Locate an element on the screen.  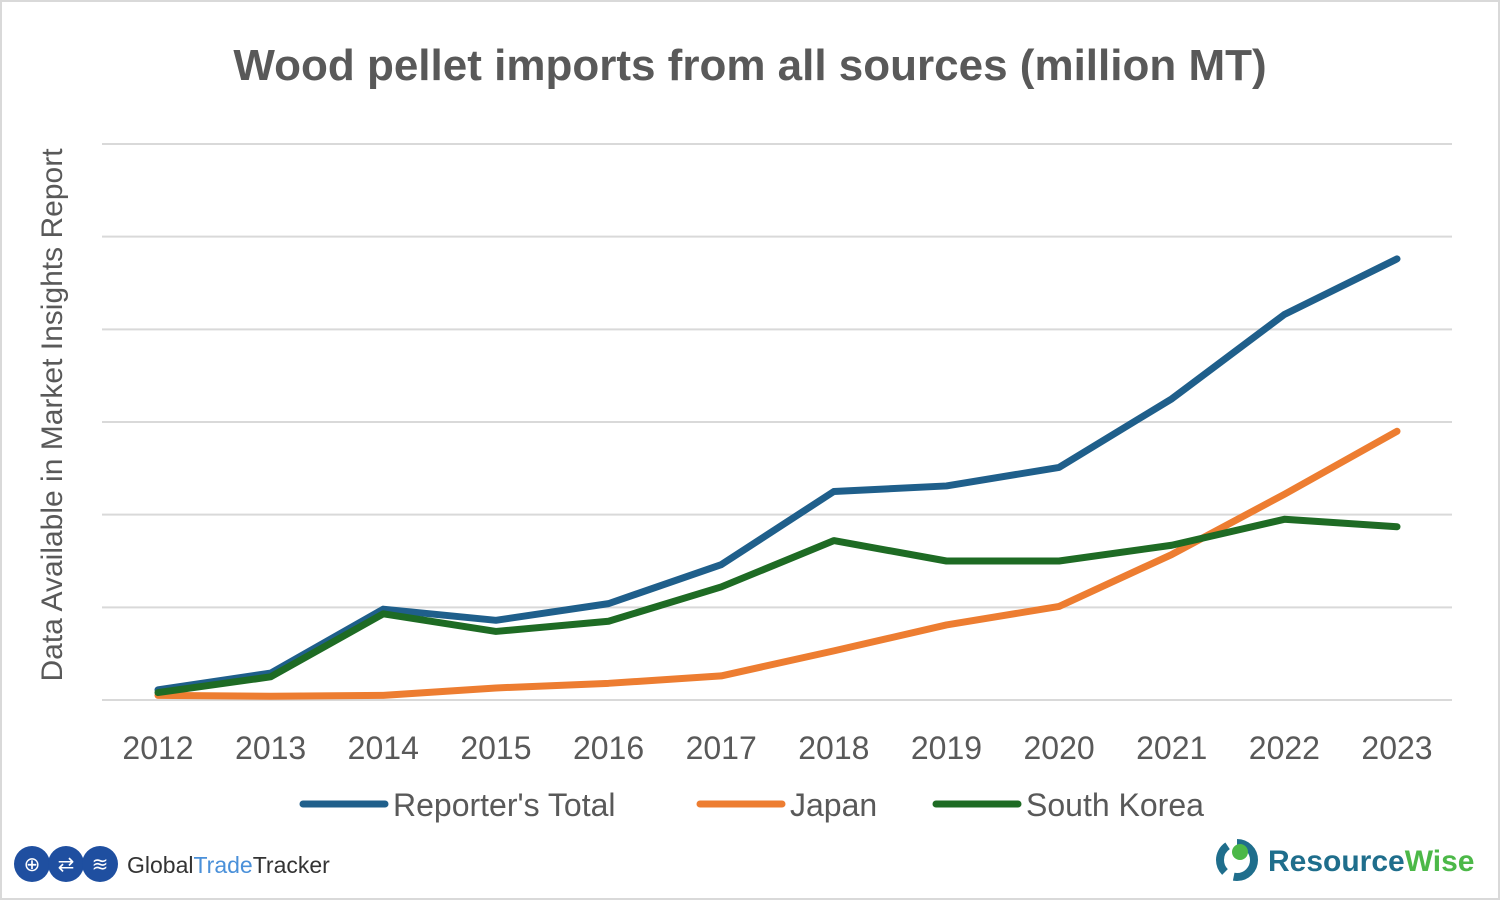
x-tick-label: 2019 is located at coordinates (946, 748).